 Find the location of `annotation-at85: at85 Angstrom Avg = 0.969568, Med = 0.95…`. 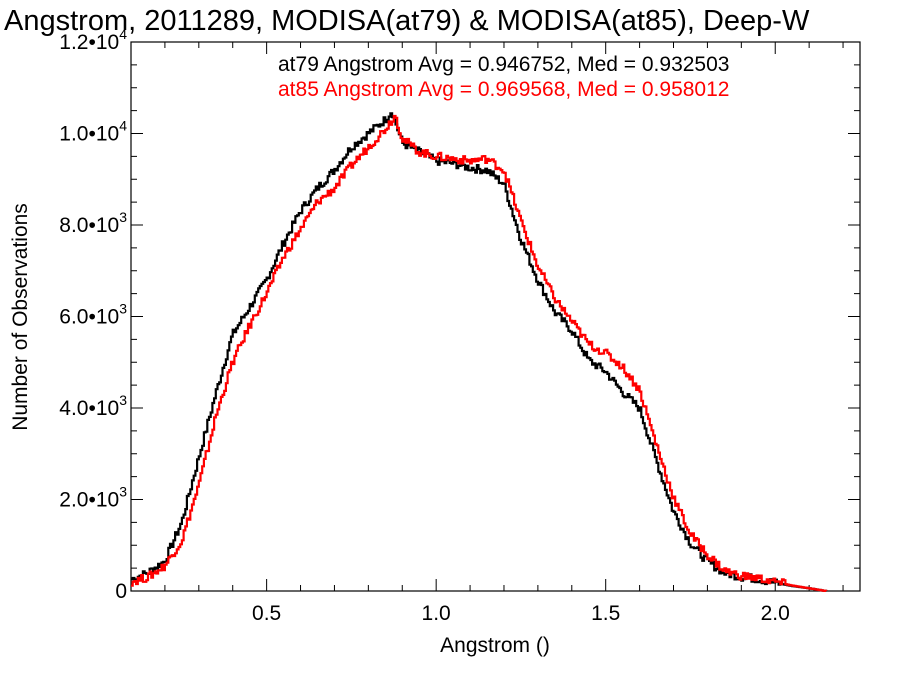

annotation-at85: at85 Angstrom Avg = 0.969568, Med = 0.95… is located at coordinates (503, 89).